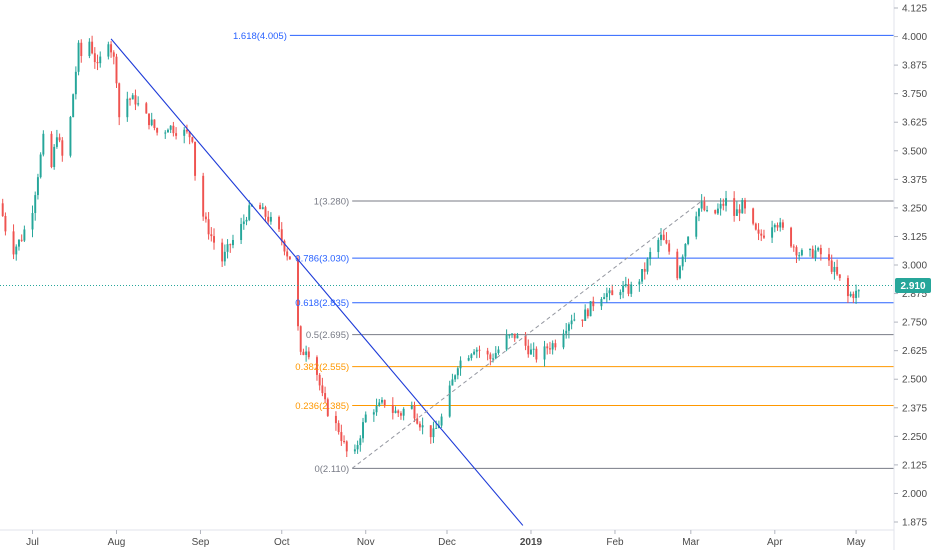  I want to click on price-tick-label: 3.125, so click(914, 237).